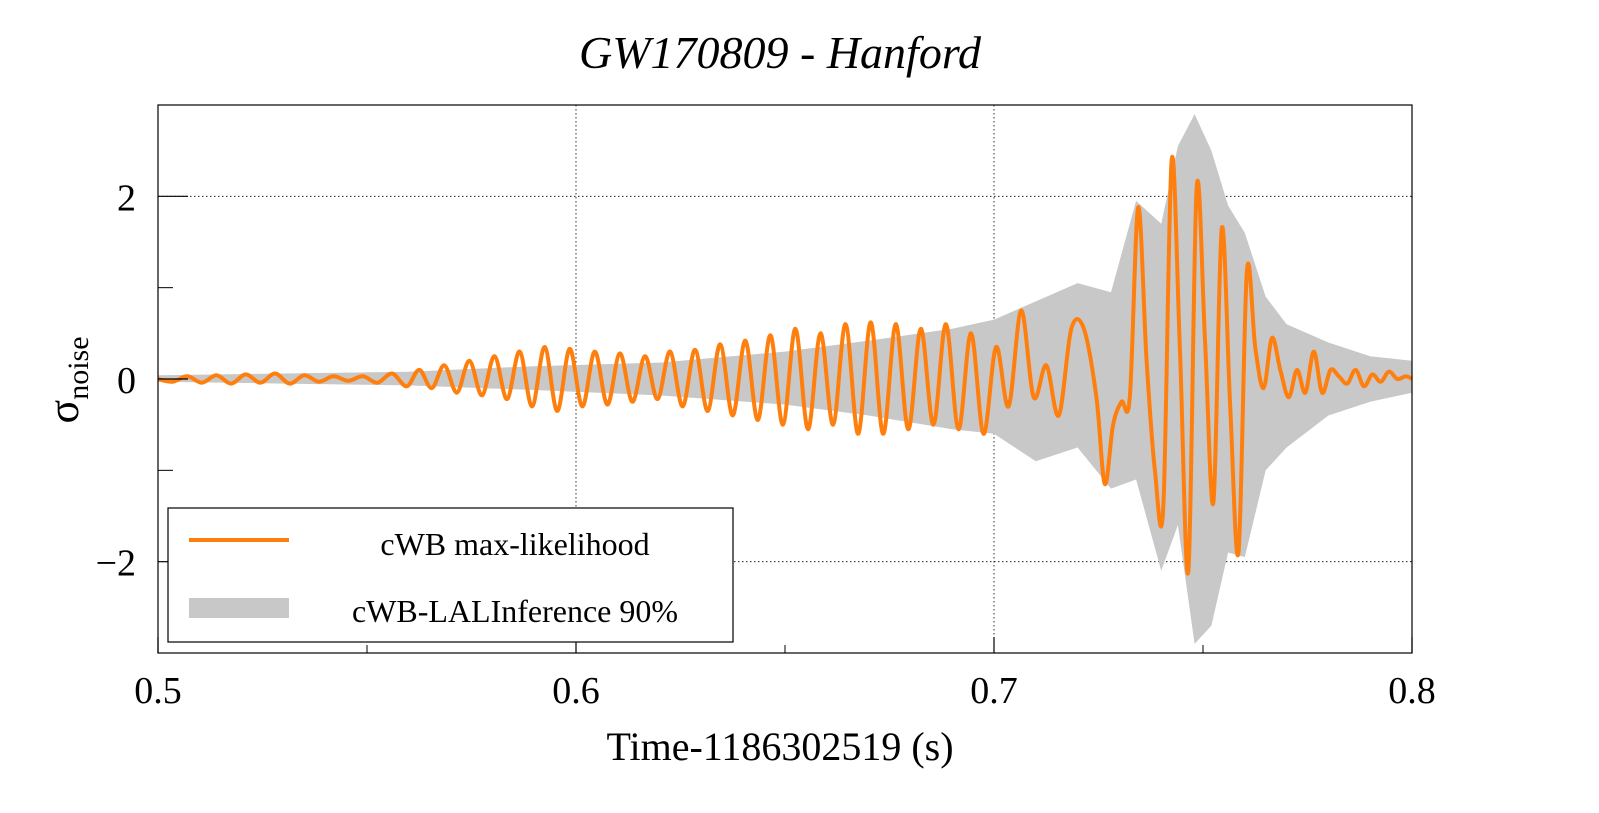 The width and height of the screenshot is (1599, 813). I want to click on x-tick-label: 0.6, so click(576, 691).